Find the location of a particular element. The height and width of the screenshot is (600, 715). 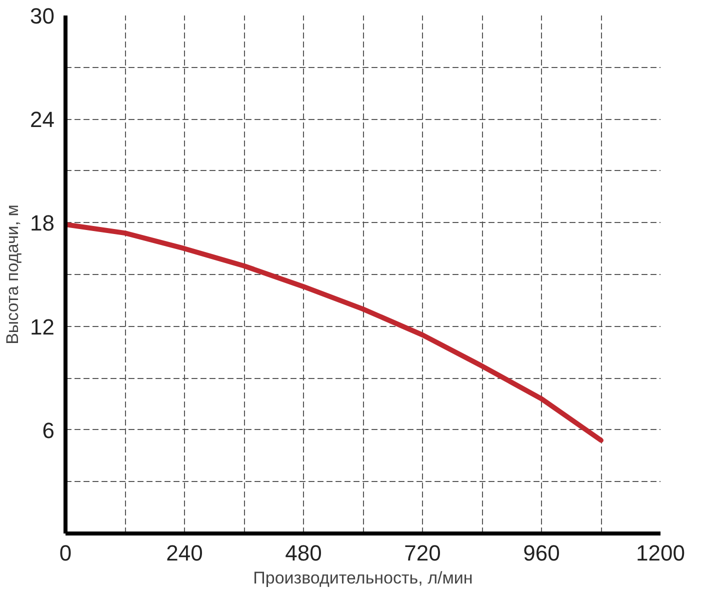

x-axis-title: Производительность, л/мин is located at coordinates (363, 578).